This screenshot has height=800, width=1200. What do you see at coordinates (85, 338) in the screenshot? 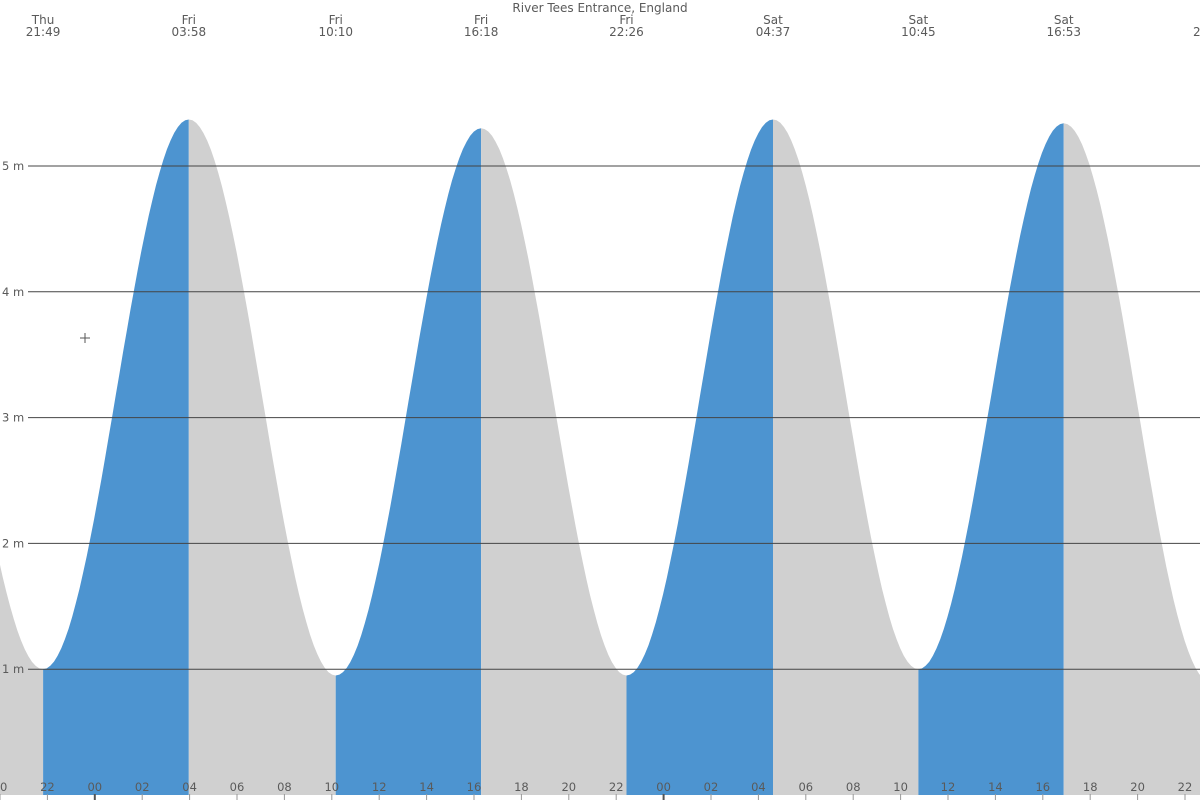
I see `crosshair-cursor-icon` at bounding box center [85, 338].